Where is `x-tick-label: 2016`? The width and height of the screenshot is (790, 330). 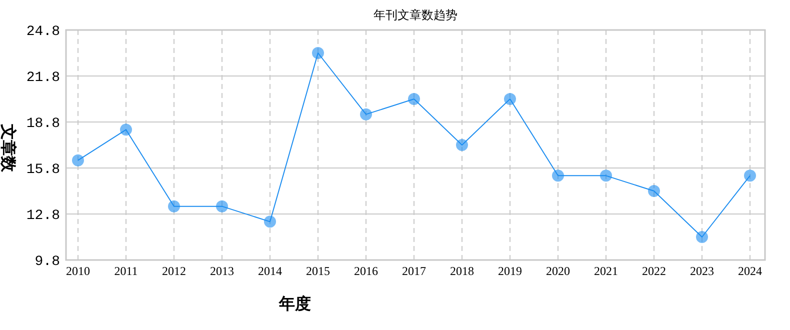
x-tick-label: 2016 is located at coordinates (366, 271).